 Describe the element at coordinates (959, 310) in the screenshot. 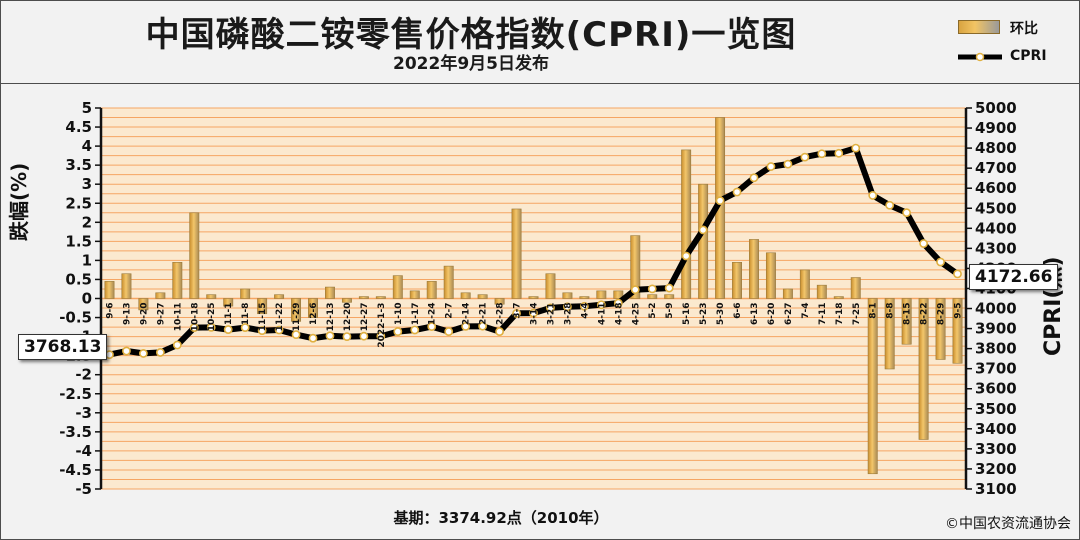

I see `x-tick-label: 9-5` at that location.